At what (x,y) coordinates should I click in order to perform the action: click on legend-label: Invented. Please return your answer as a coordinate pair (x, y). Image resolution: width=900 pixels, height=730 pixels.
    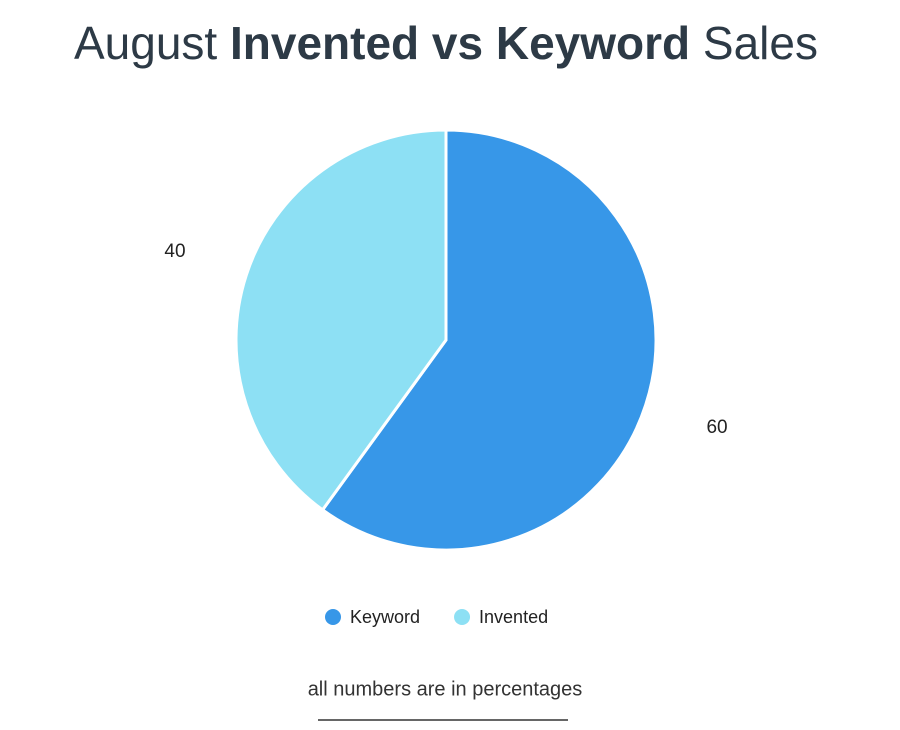
    Looking at the image, I should click on (513, 617).